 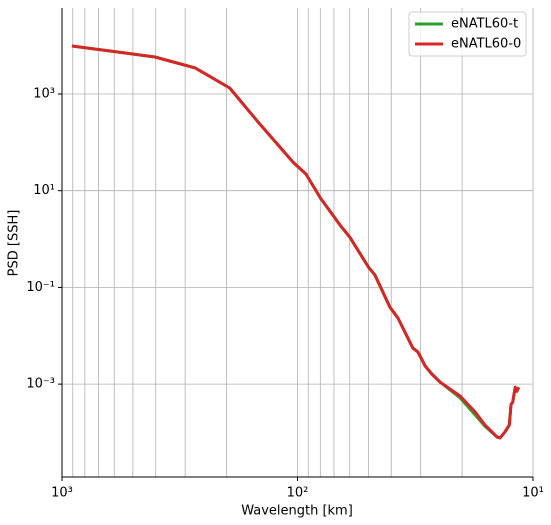 I want to click on x-tick-label: 10³, so click(x=62, y=493).